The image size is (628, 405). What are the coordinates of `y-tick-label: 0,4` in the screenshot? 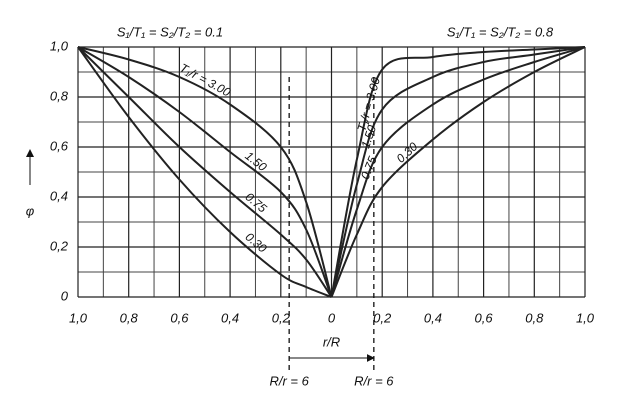 It's located at (59, 195).